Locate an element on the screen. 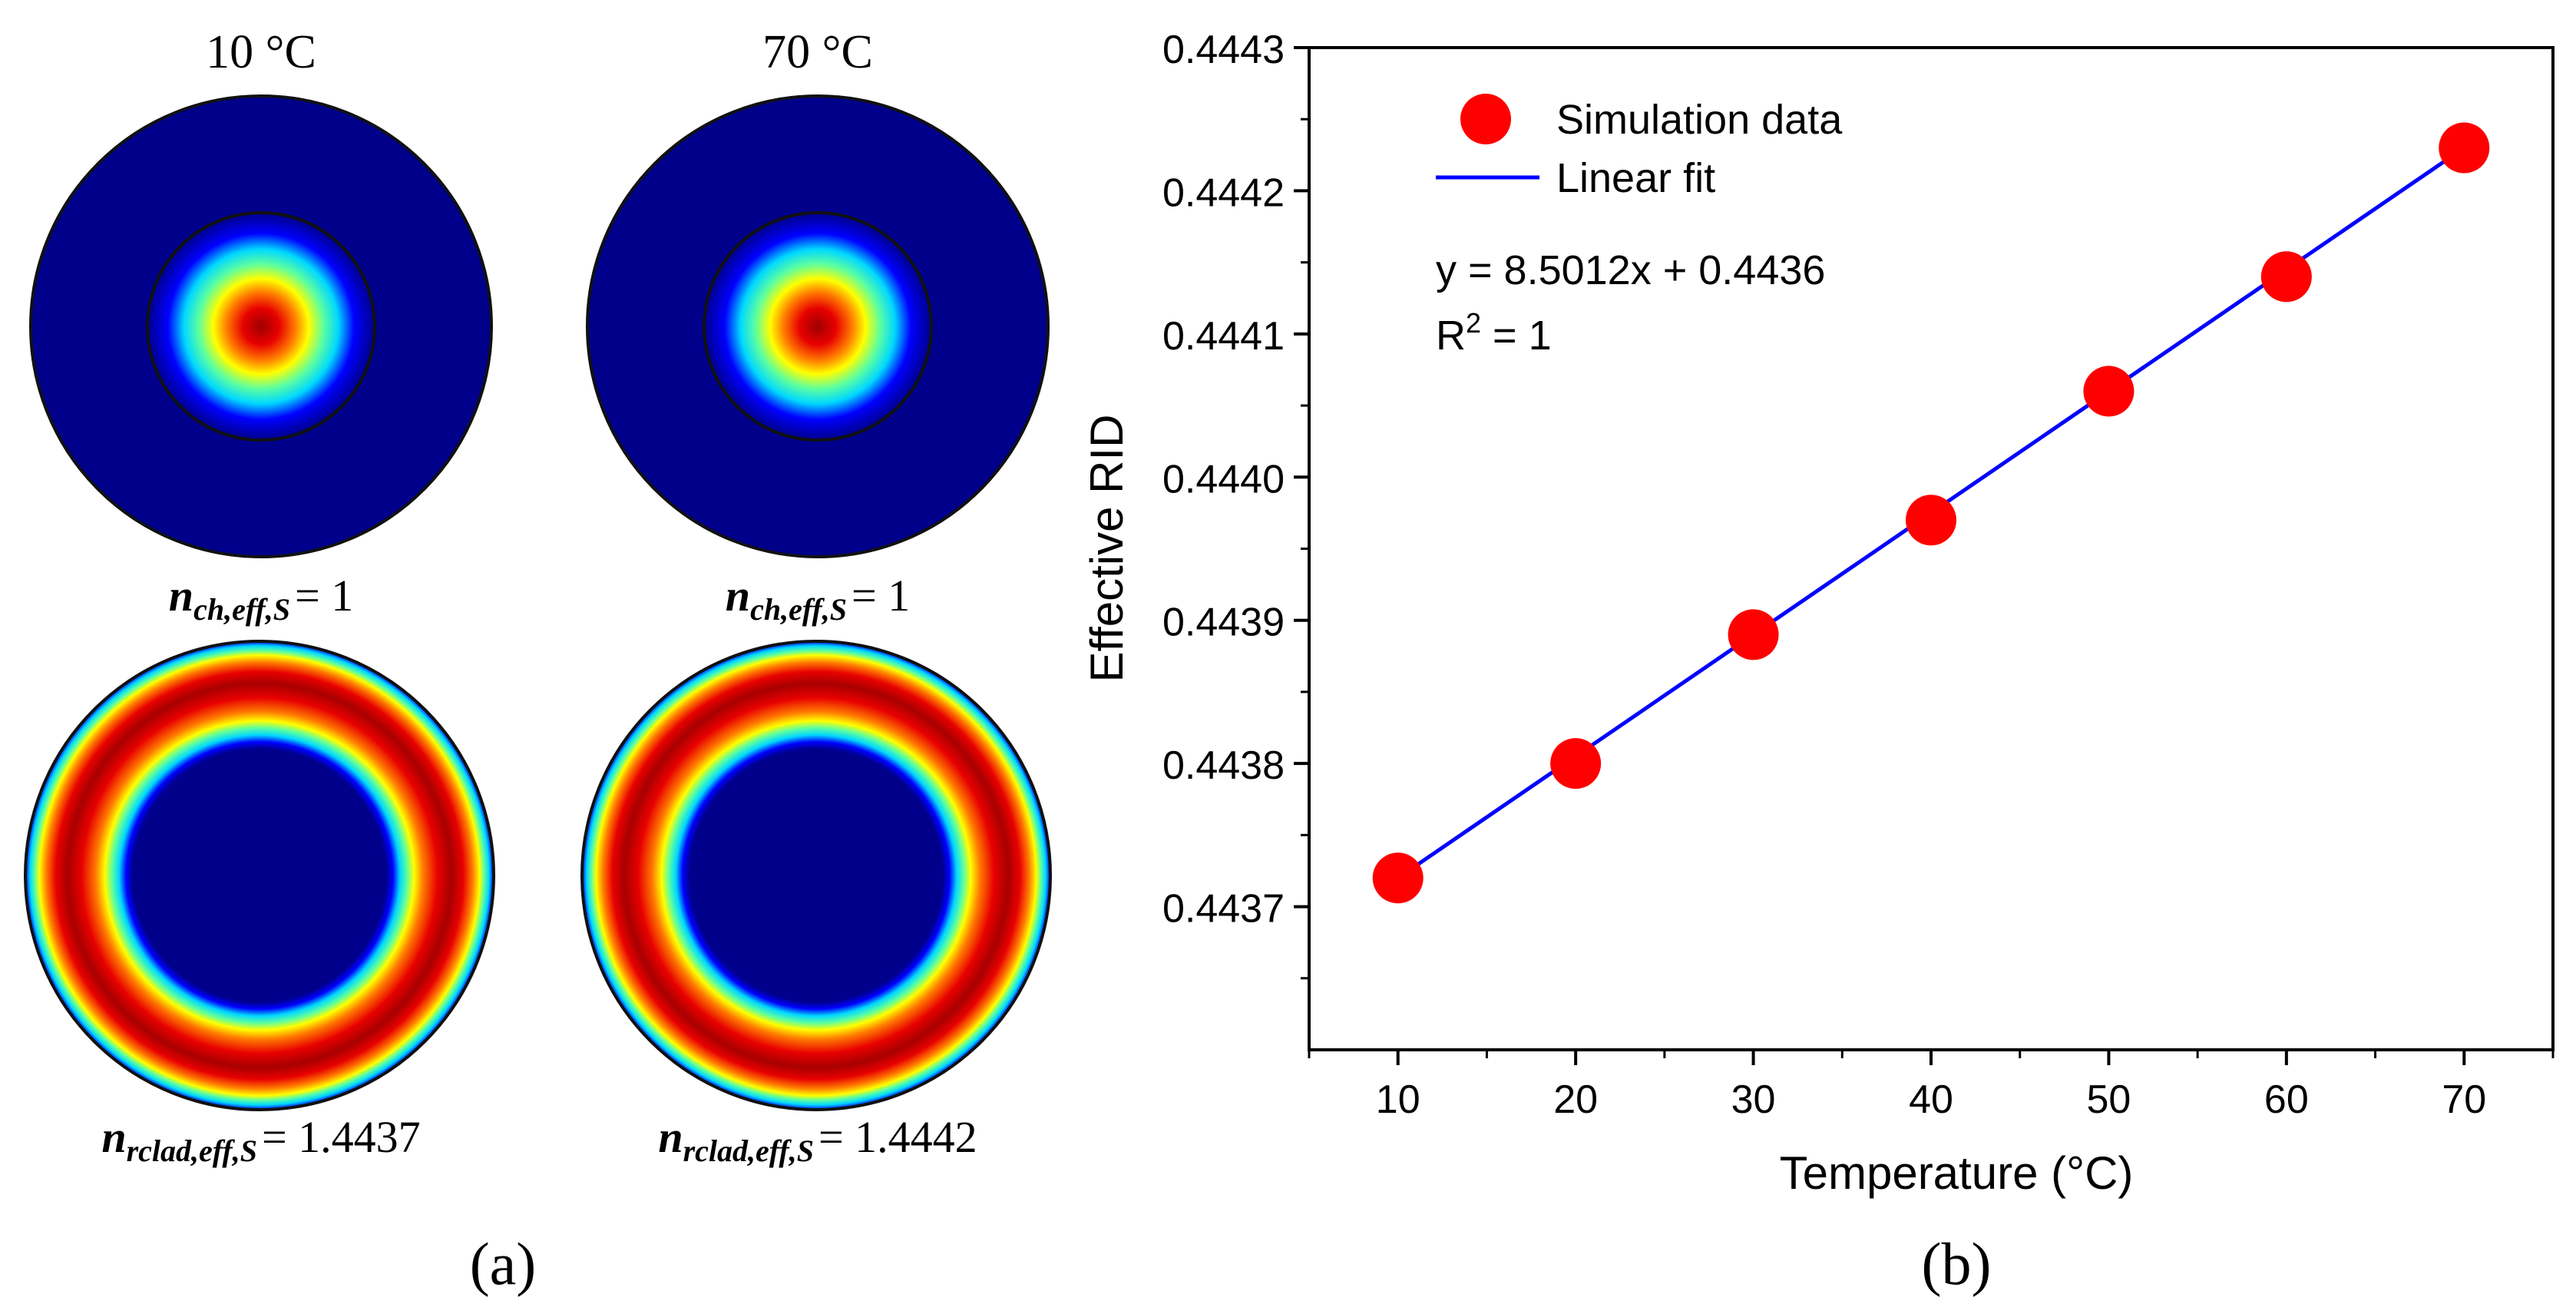  data-point-30c is located at coordinates (1753, 634).